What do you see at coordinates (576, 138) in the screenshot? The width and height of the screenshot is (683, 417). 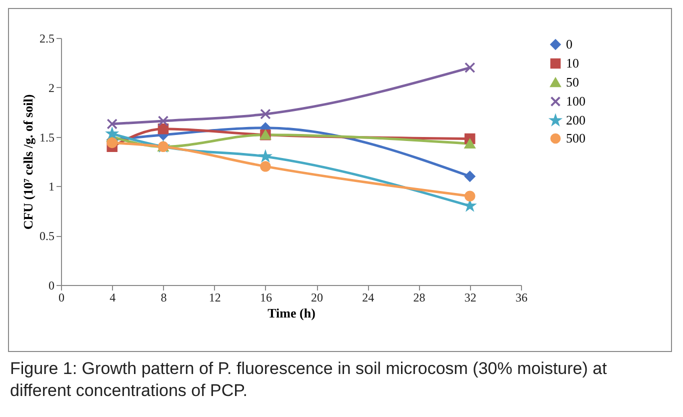 I see `legend-label: 500` at bounding box center [576, 138].